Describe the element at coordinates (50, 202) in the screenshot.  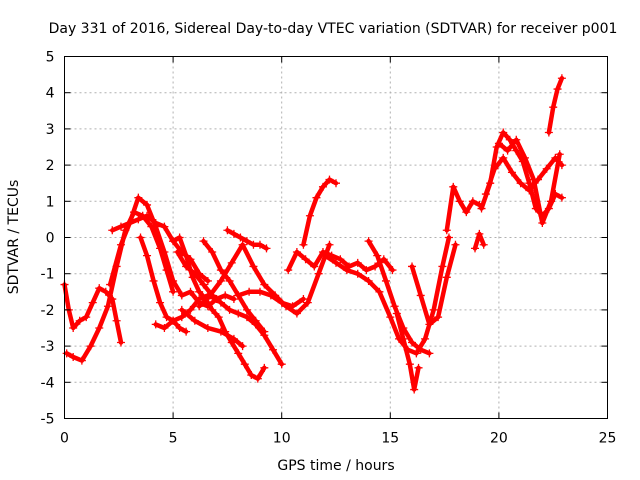
I see `y-tick-label: 1` at that location.